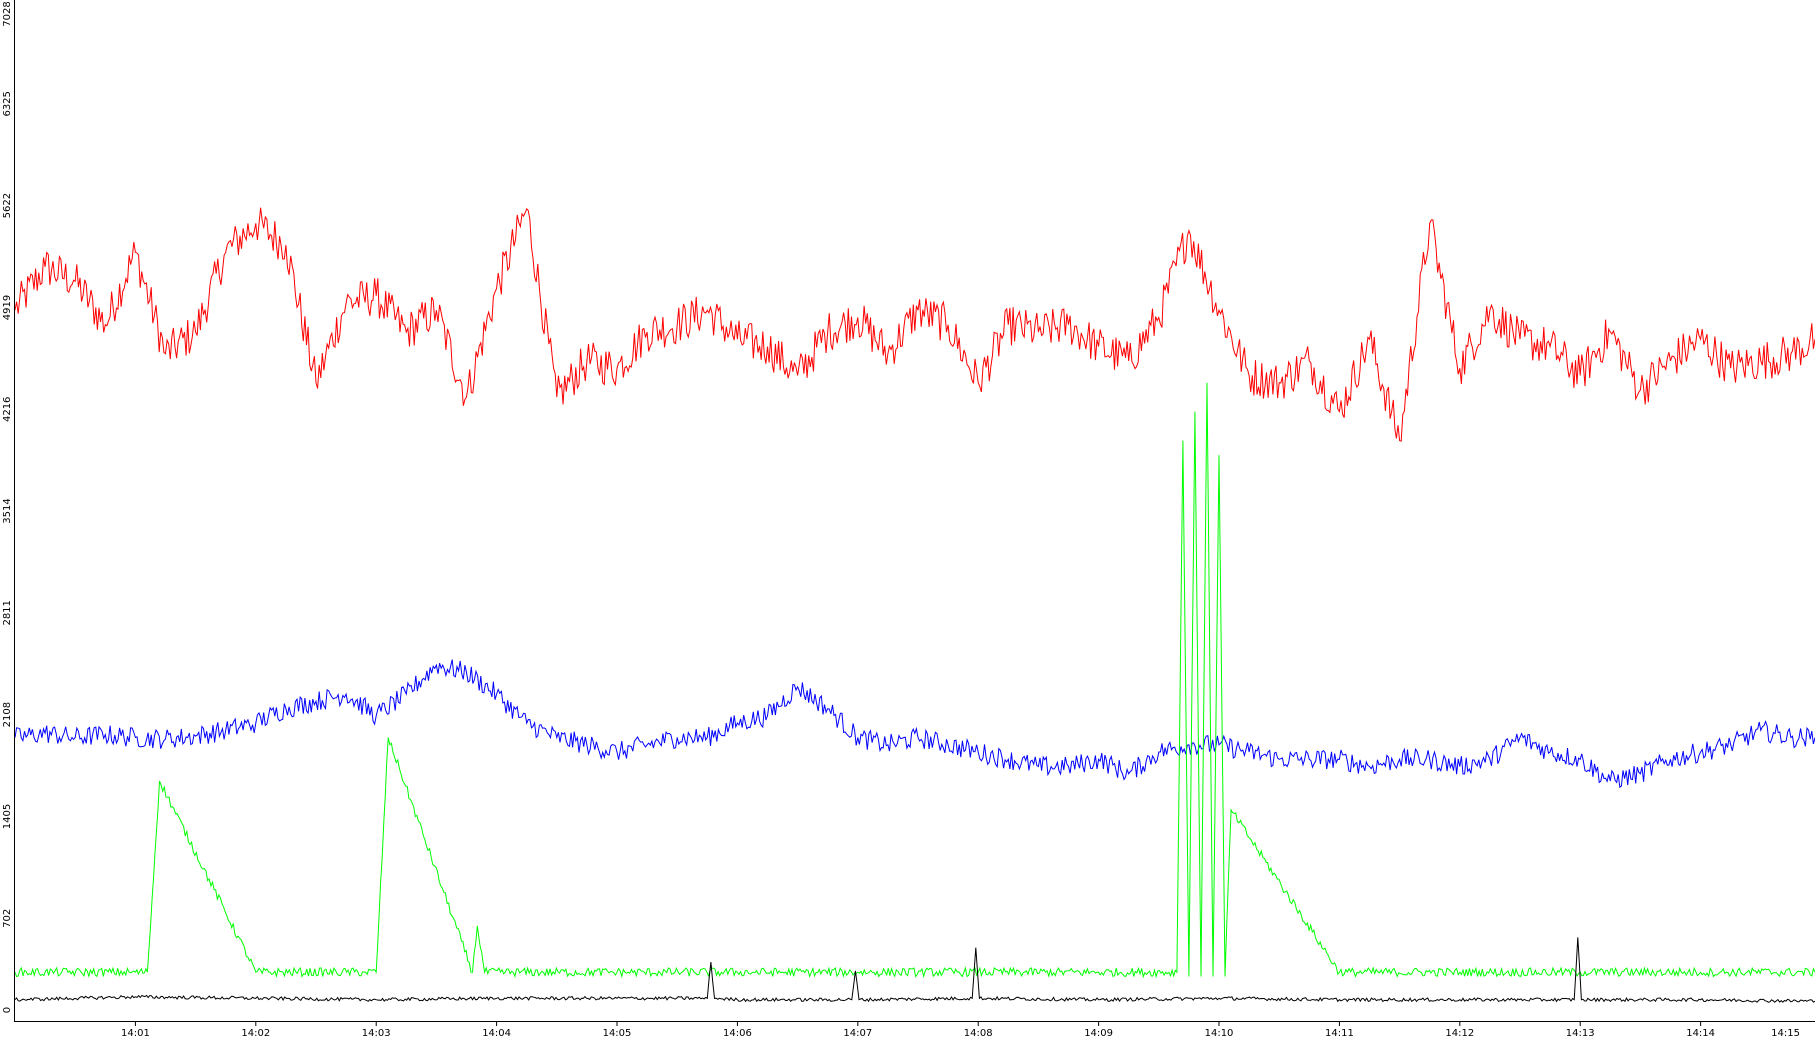 The width and height of the screenshot is (1815, 1039). Describe the element at coordinates (7, 510) in the screenshot. I see `y-tick-label: 3514` at that location.